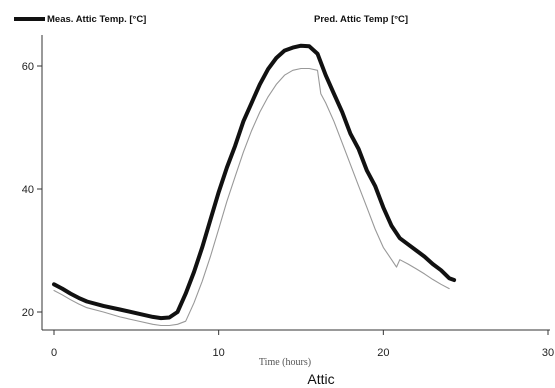  Describe the element at coordinates (361, 19) in the screenshot. I see `legend-label-predicted: Pred. Attic Temp [°C]` at that location.